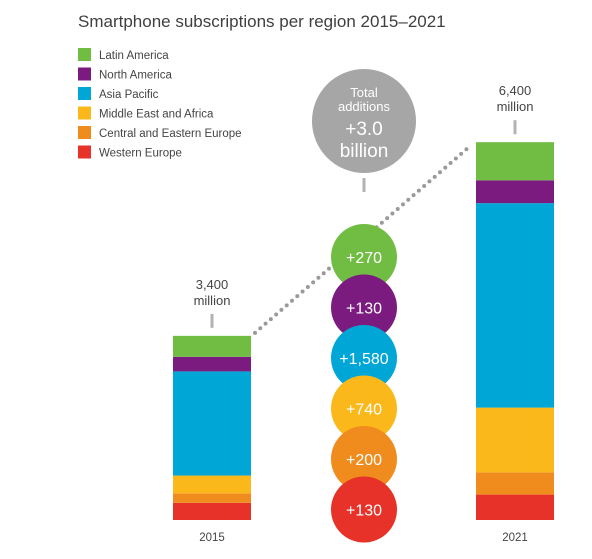 This screenshot has height=559, width=592. Describe the element at coordinates (364, 106) in the screenshot. I see `total-additions-line2: additions` at that location.